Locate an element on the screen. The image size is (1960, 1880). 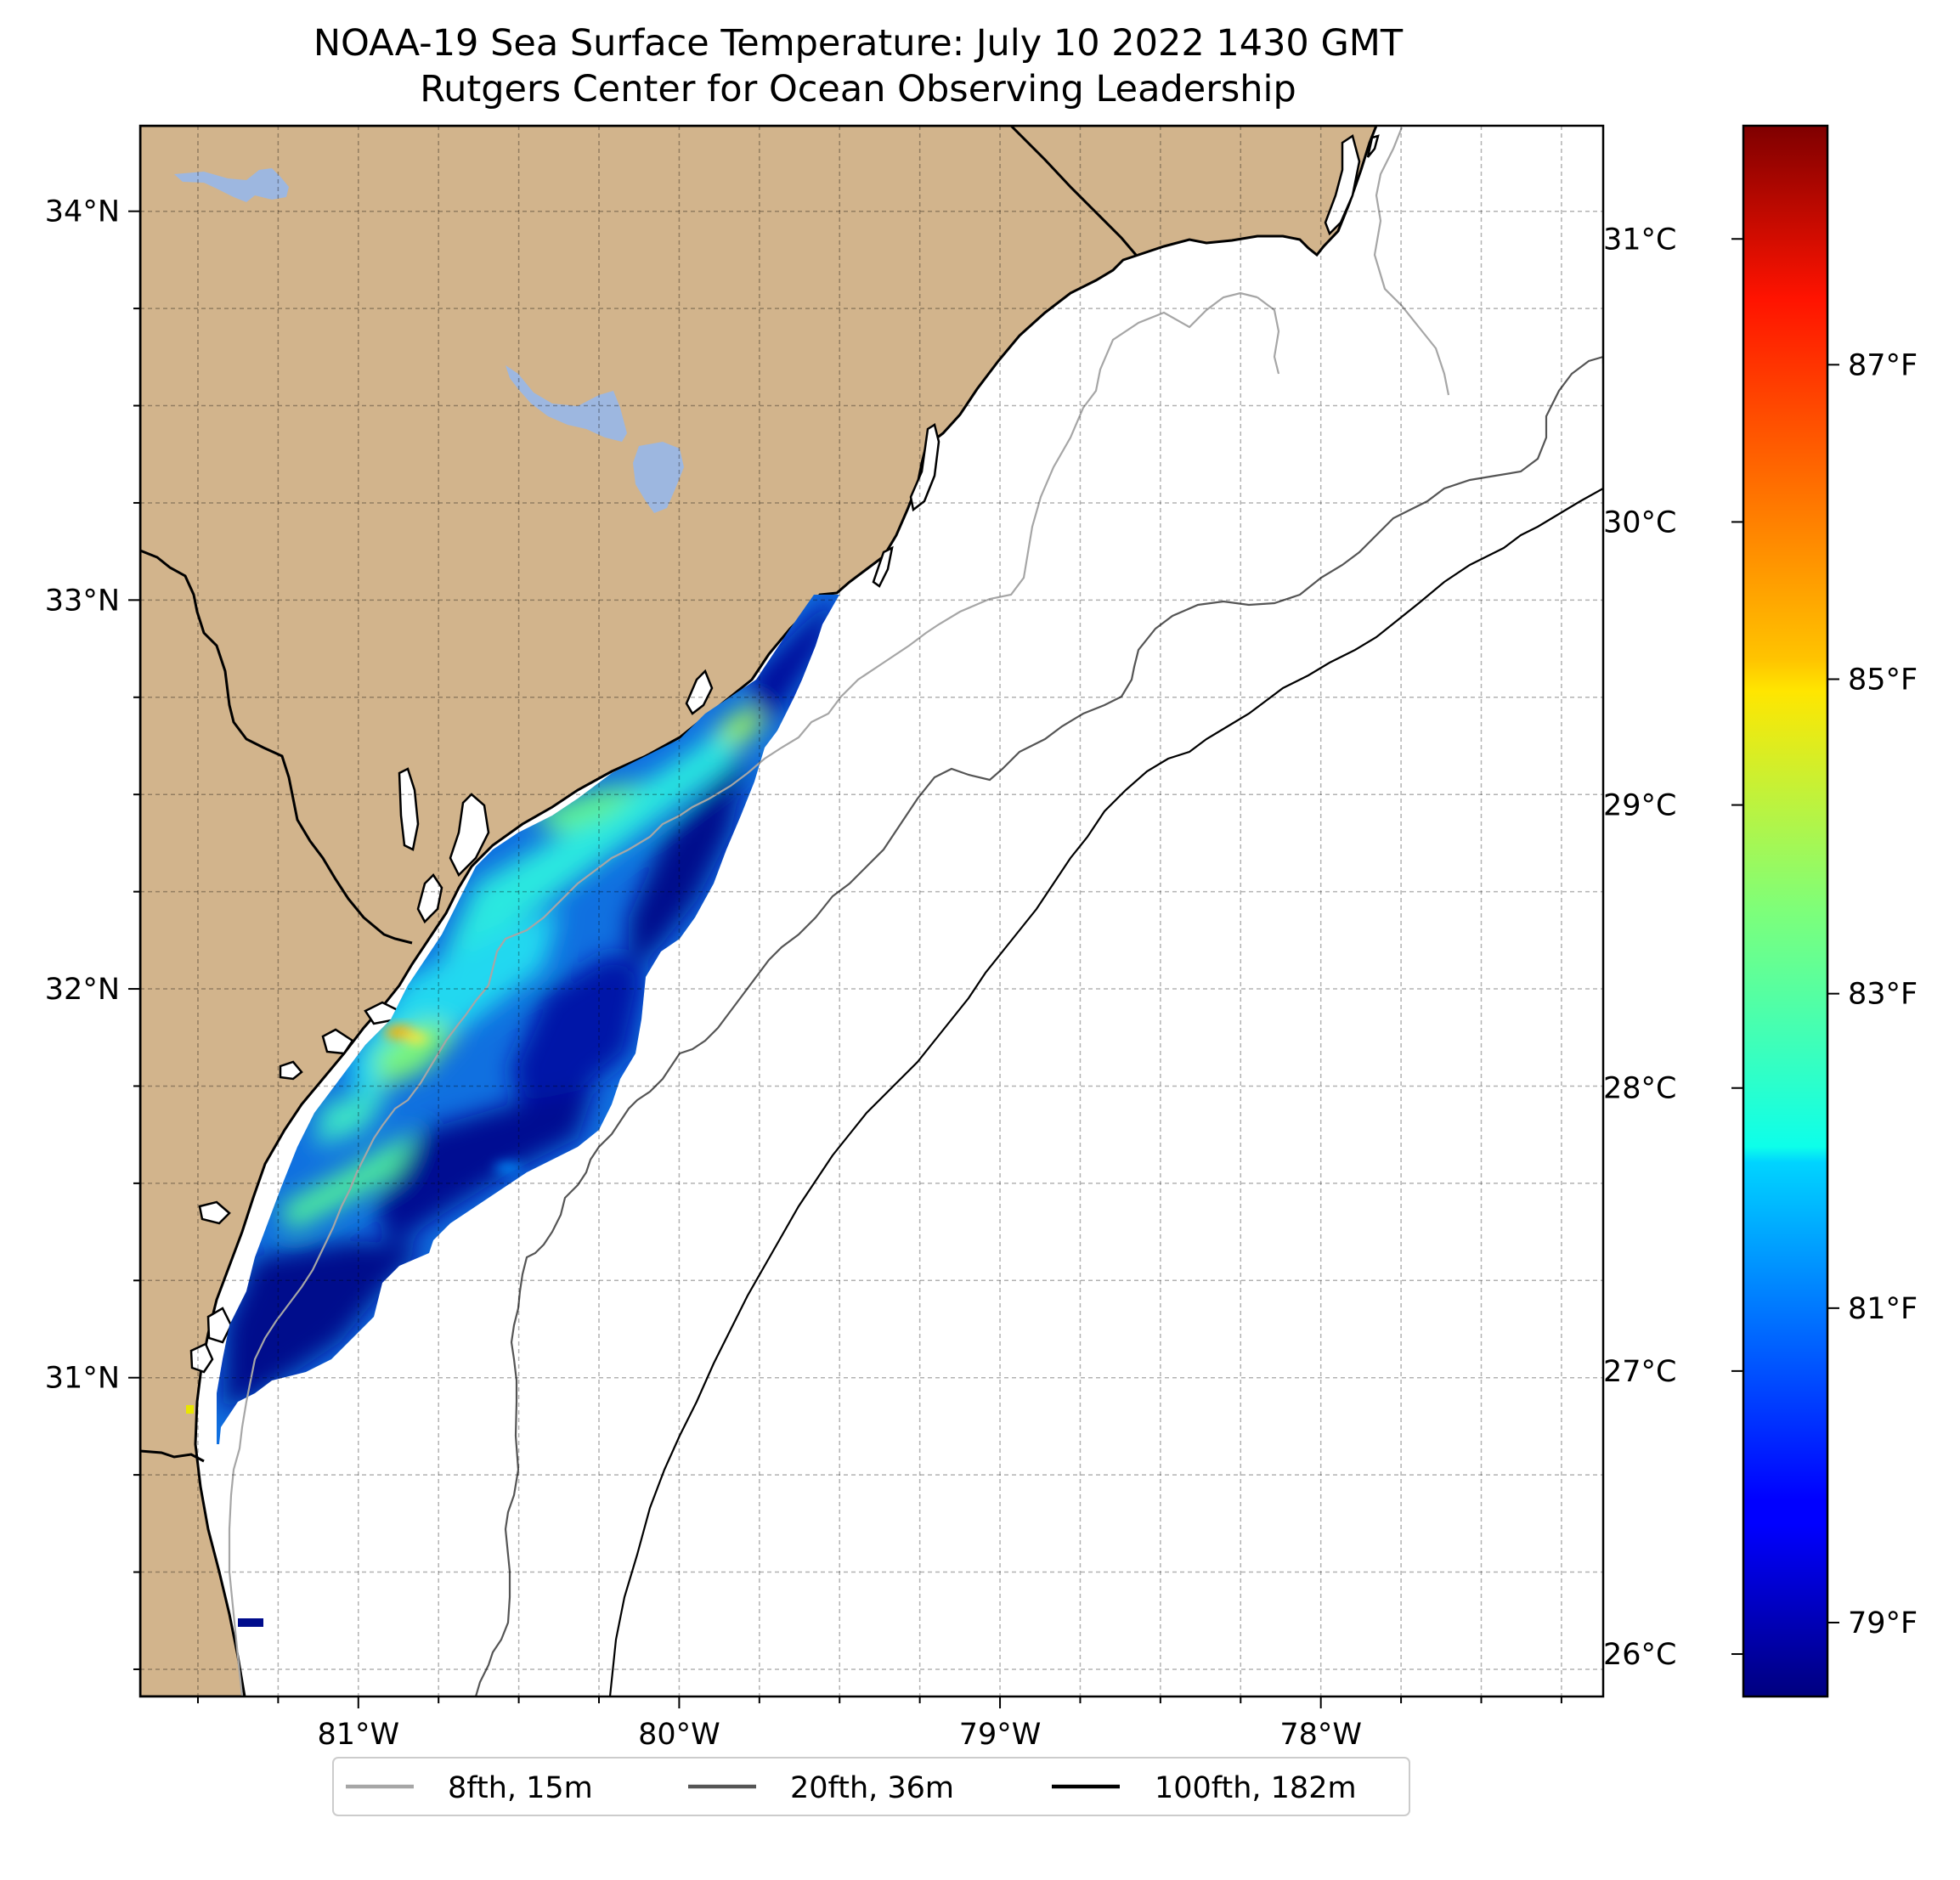
lon-tick-label: 80°W is located at coordinates (679, 1735).